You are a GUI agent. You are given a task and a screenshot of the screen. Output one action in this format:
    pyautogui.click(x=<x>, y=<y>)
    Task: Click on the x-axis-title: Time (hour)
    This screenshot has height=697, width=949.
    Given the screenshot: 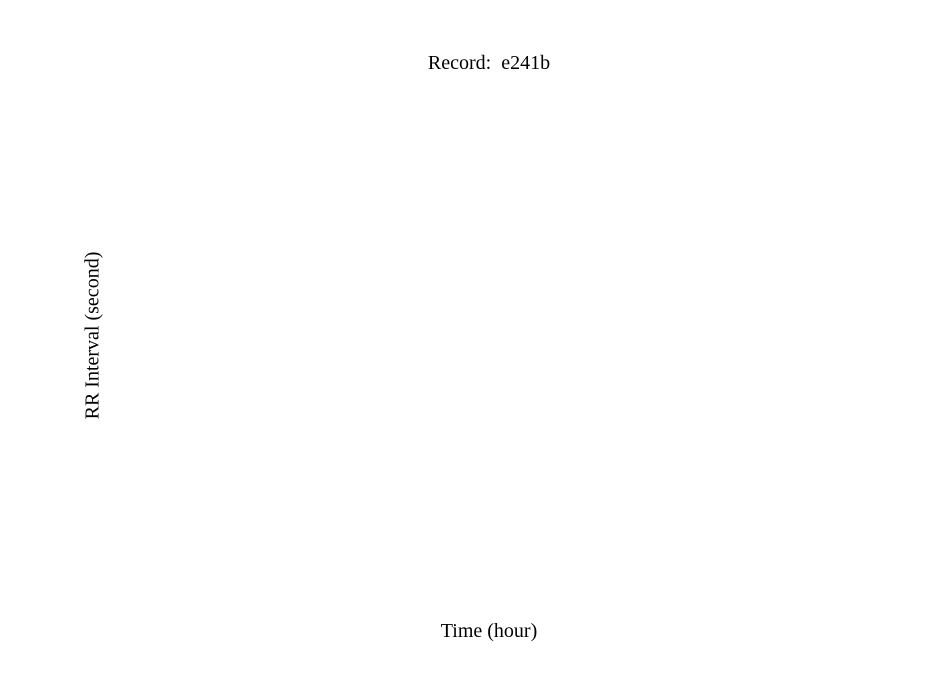 What is the action you would take?
    pyautogui.click(x=489, y=631)
    